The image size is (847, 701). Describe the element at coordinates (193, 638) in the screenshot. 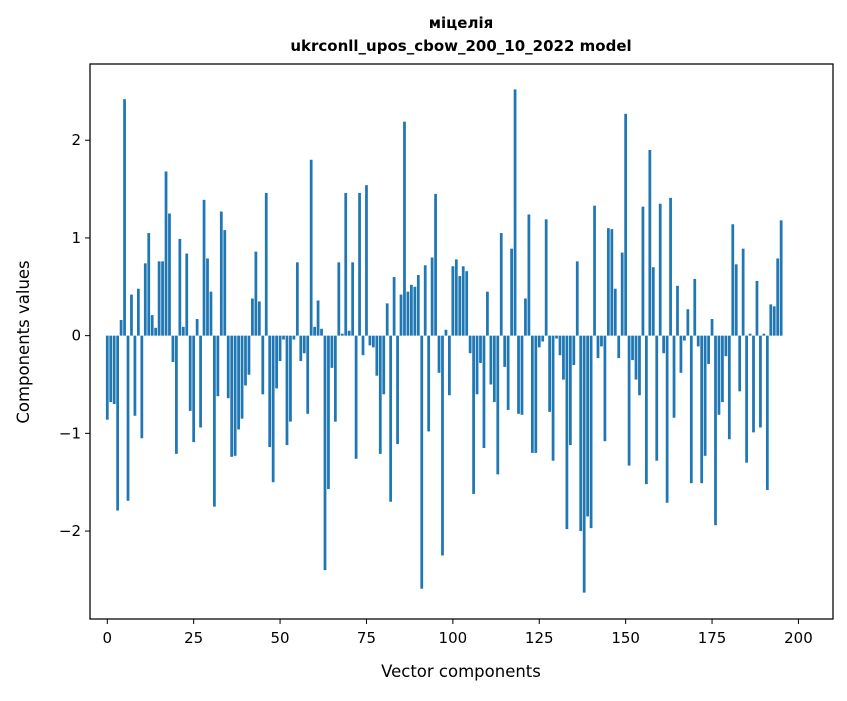

I see `x-tick-label: 25` at that location.